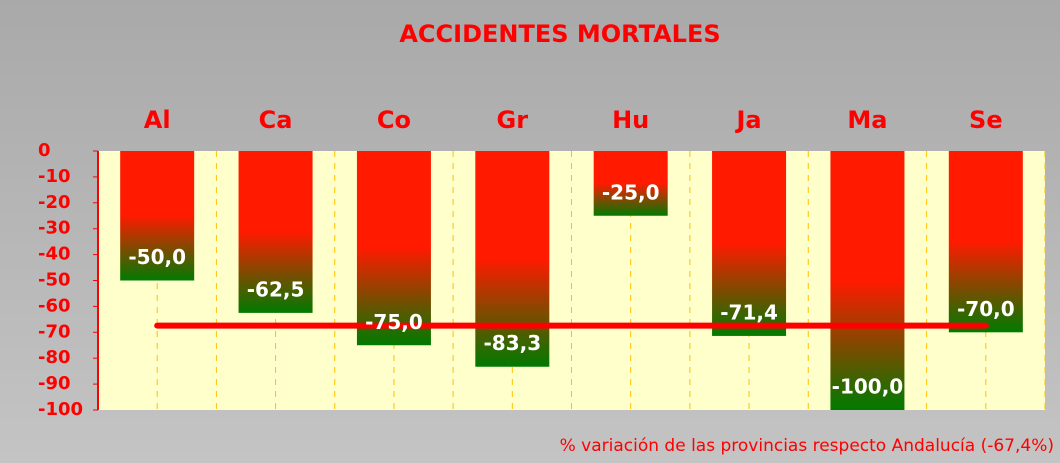  Describe the element at coordinates (868, 387) in the screenshot. I see `value-label: -100,0` at that location.